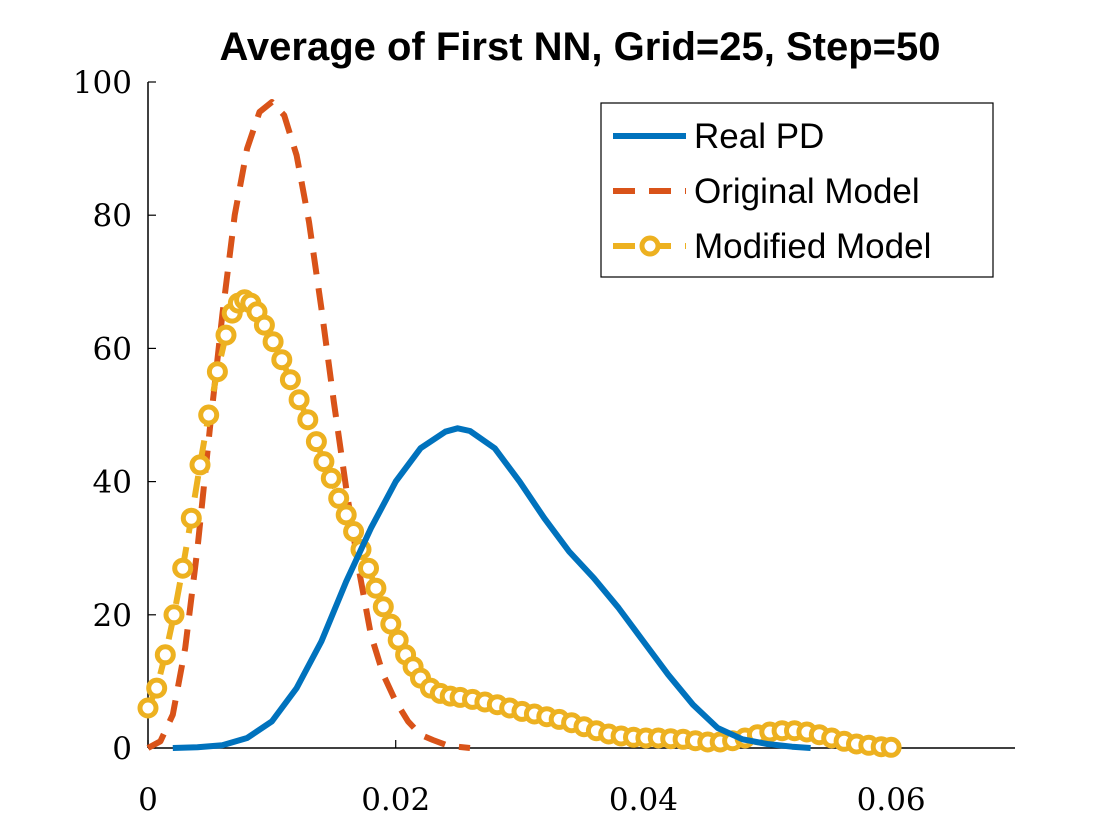 The width and height of the screenshot is (1120, 840). Describe the element at coordinates (114, 416) in the screenshot. I see `y-axis-ticks: 0 20 40 60 80 100` at that location.